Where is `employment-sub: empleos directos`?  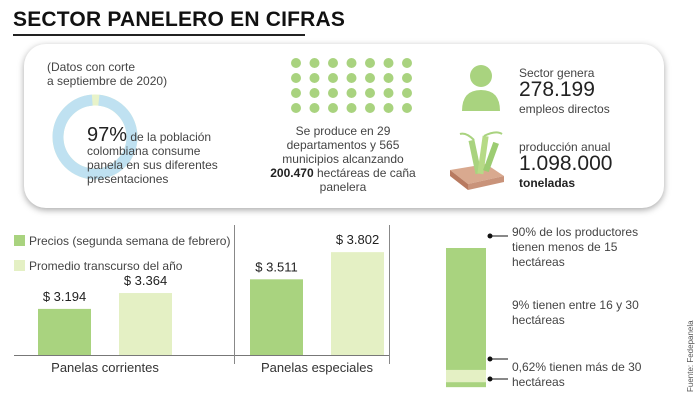
employment-sub: empleos directos is located at coordinates (564, 109).